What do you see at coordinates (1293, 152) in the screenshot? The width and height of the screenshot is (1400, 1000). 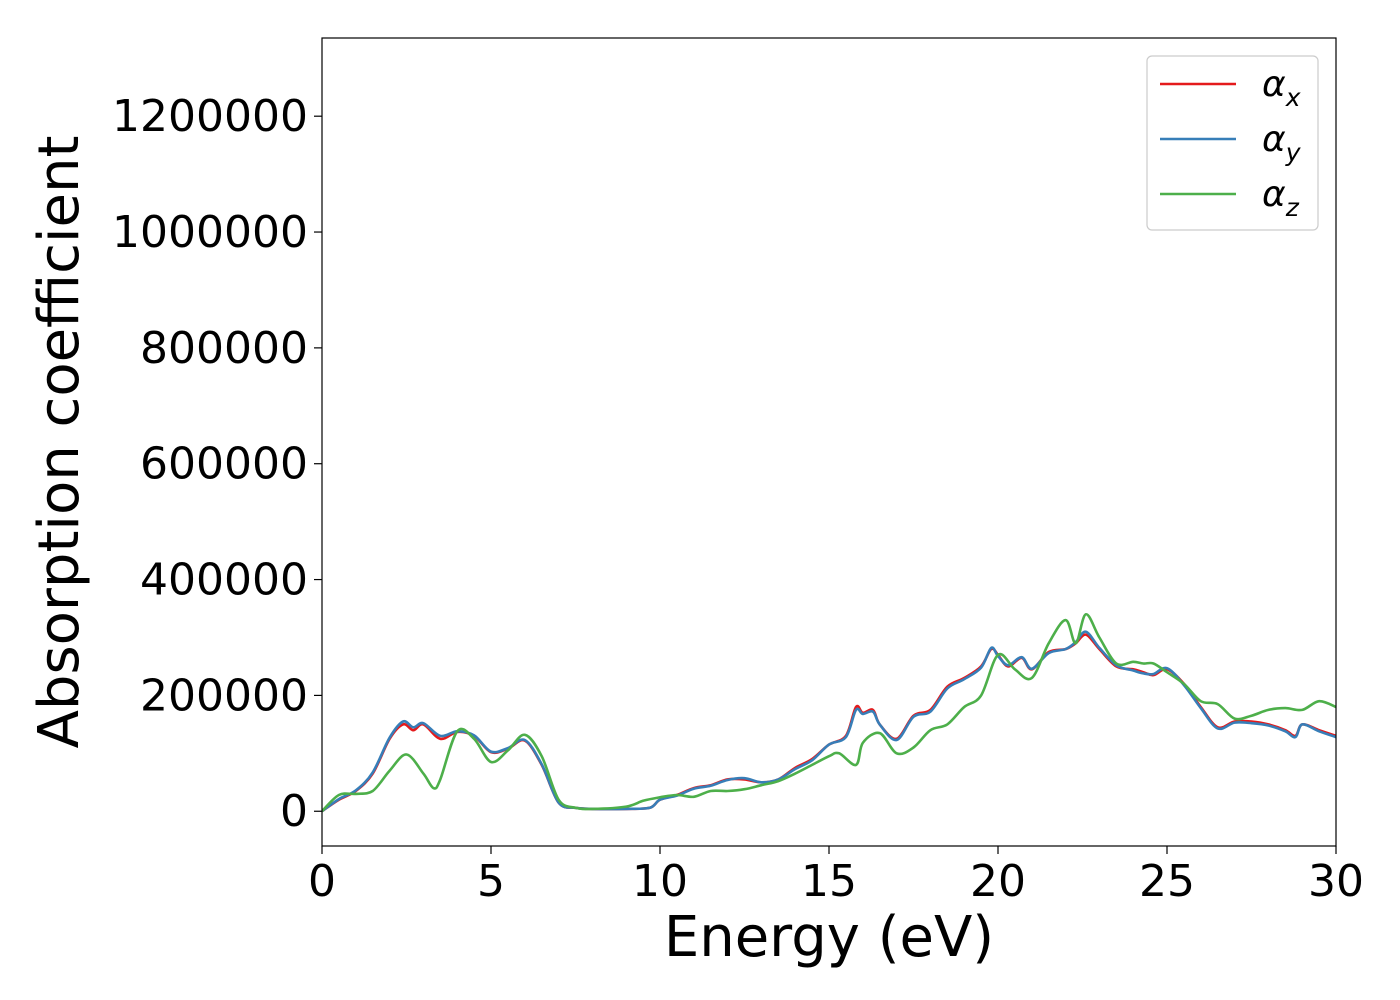 I see `legend-label-subscript: y` at bounding box center [1293, 152].